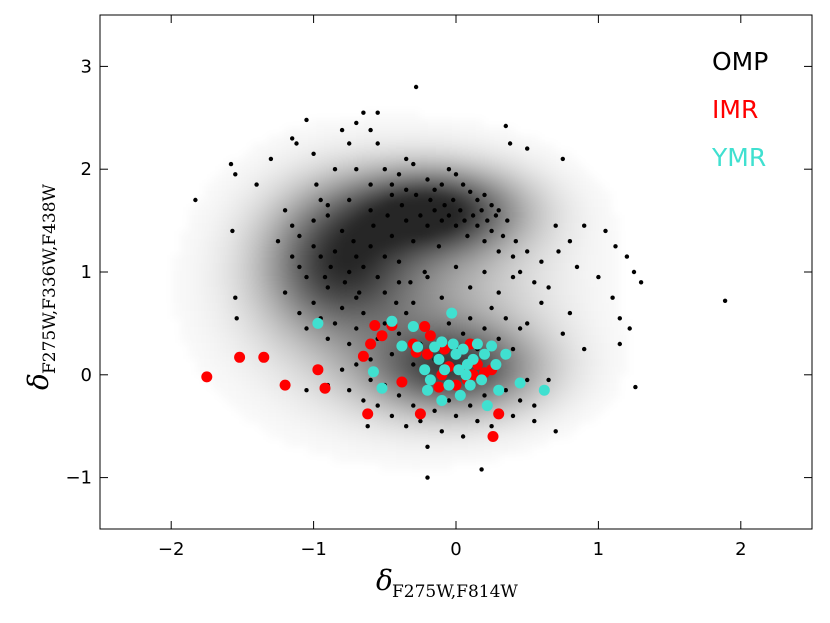  Describe the element at coordinates (86, 66) in the screenshot. I see `y-tick-label: 3` at that location.